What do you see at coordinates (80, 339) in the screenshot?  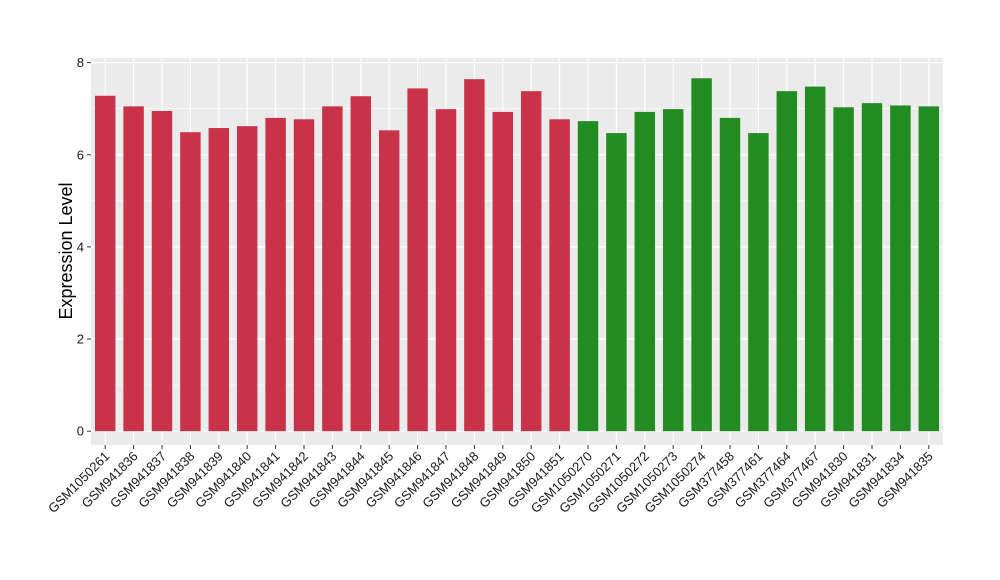 I see `y-tick-label: 2` at bounding box center [80, 339].